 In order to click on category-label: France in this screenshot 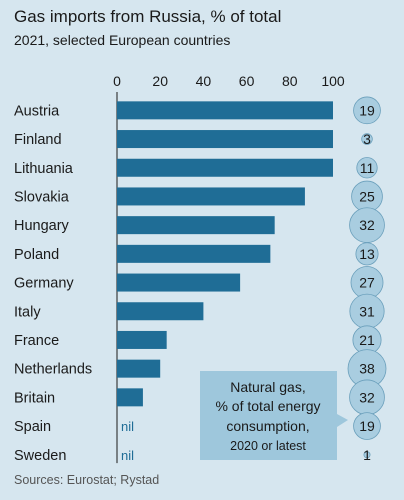, I will do `click(36, 341)`.